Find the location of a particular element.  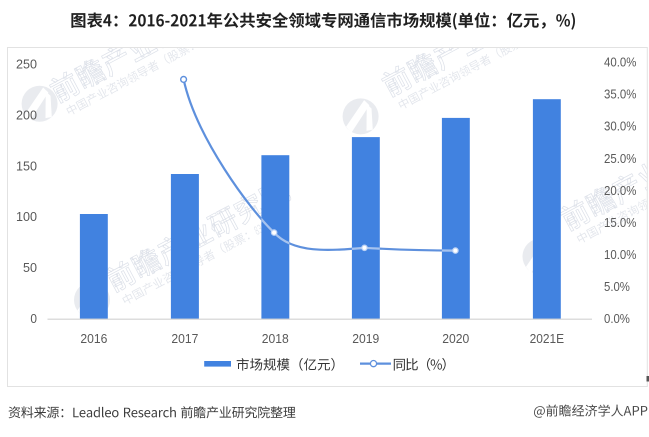

svg-text: 40.0% is located at coordinates (620, 62).